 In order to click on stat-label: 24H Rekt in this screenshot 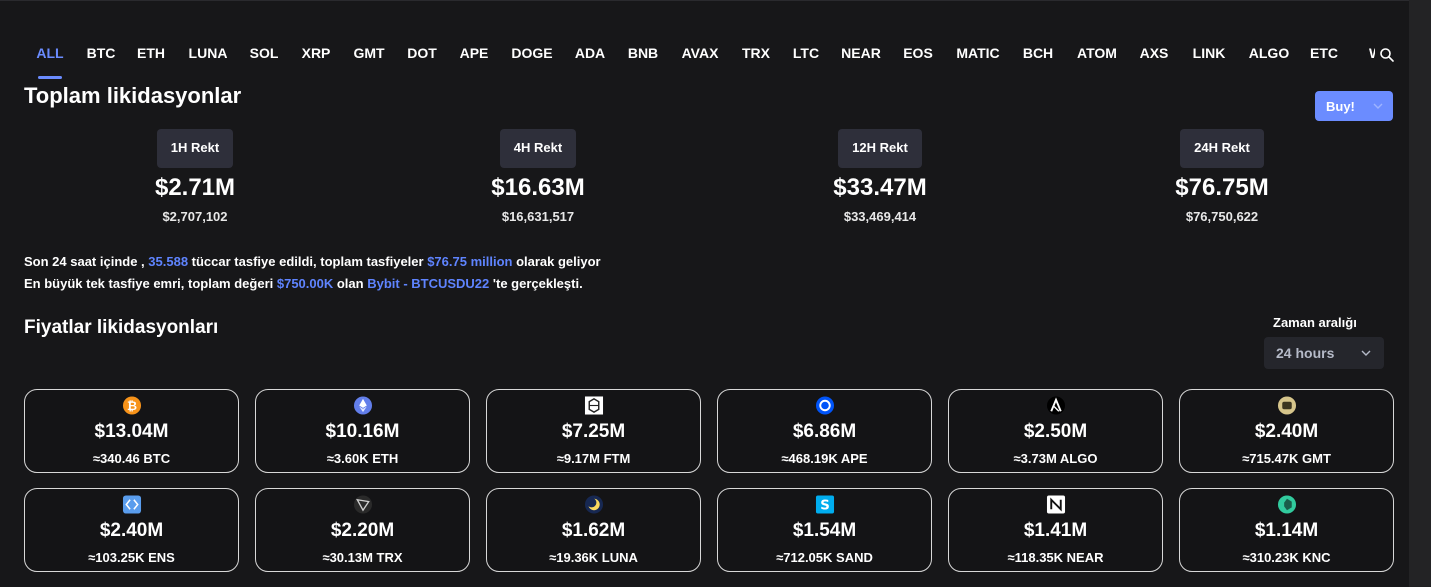, I will do `click(1222, 148)`.